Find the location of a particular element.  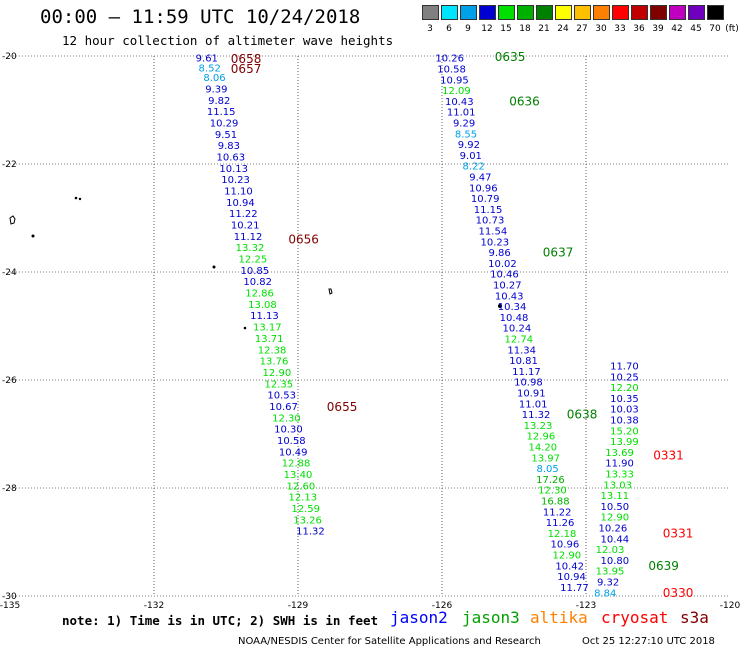

wave-height-value: 8.05 is located at coordinates (547, 469).